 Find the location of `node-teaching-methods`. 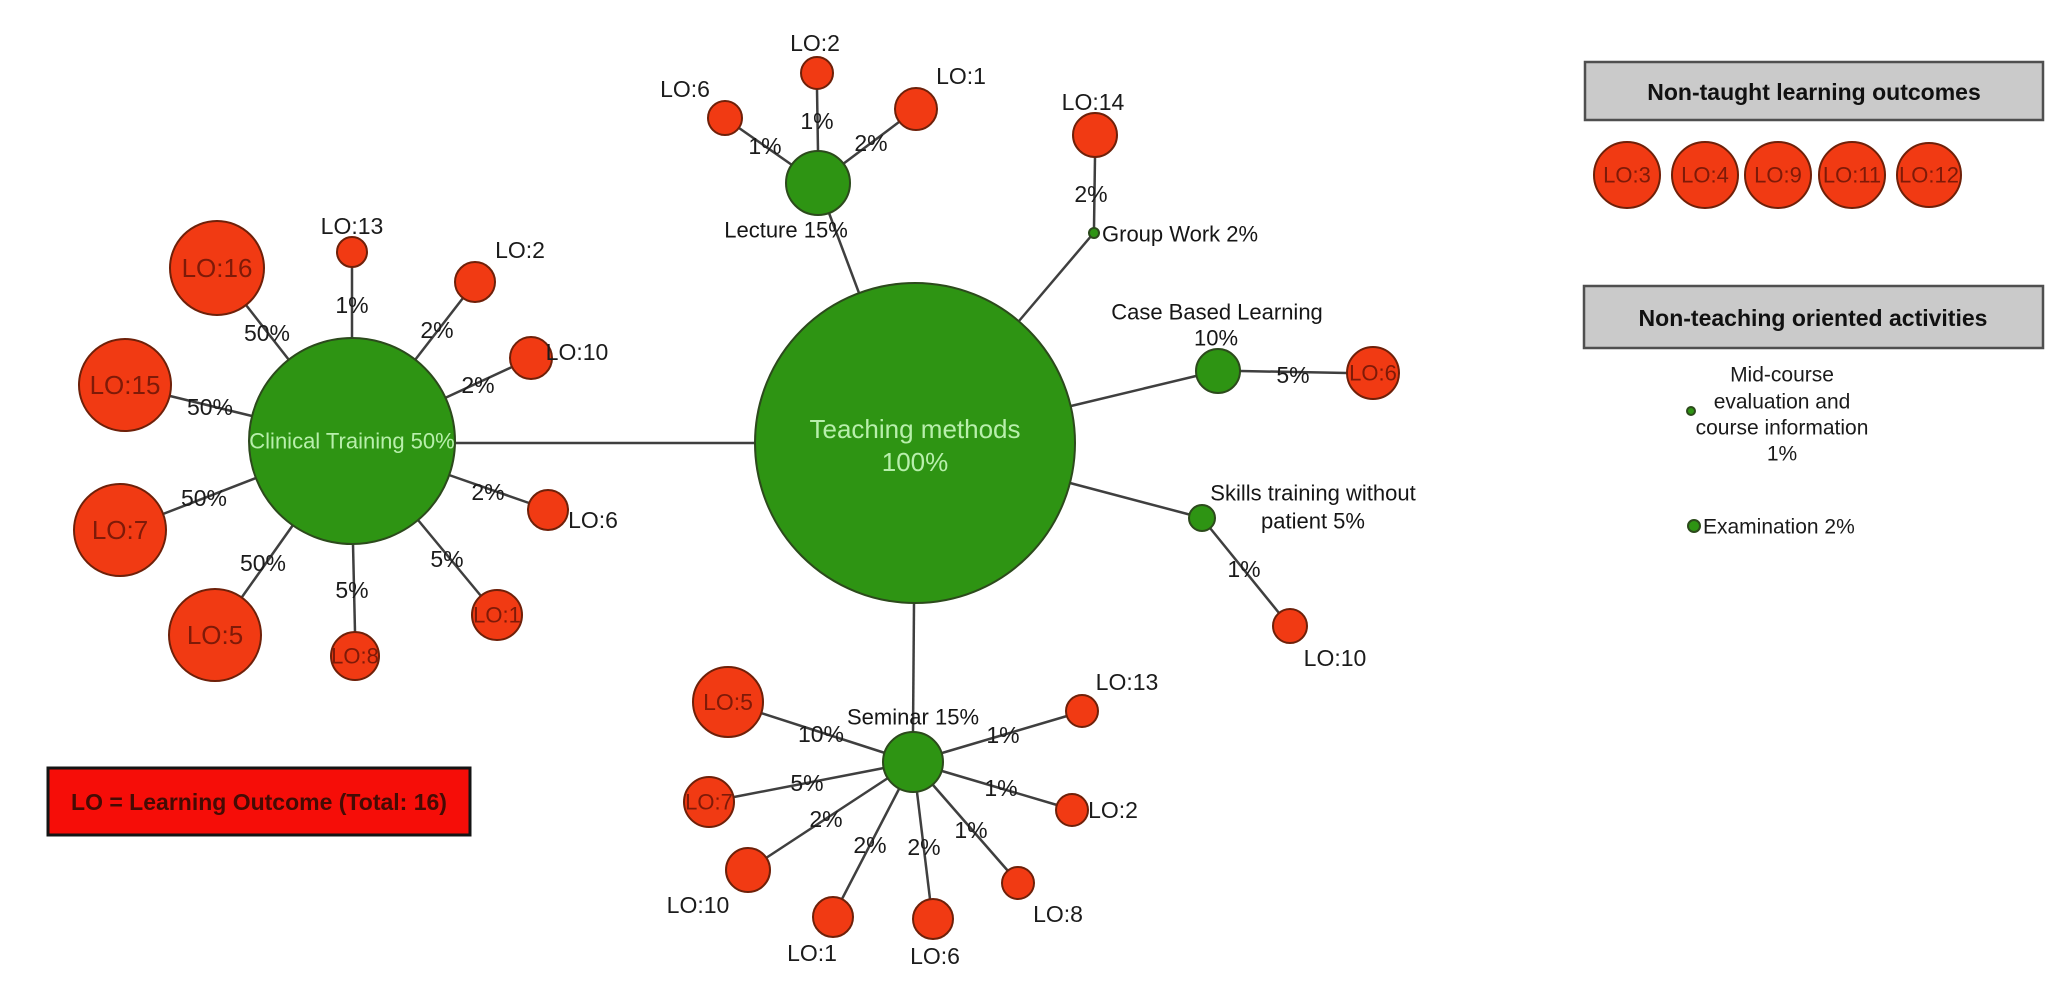

node-teaching-methods is located at coordinates (915, 443).